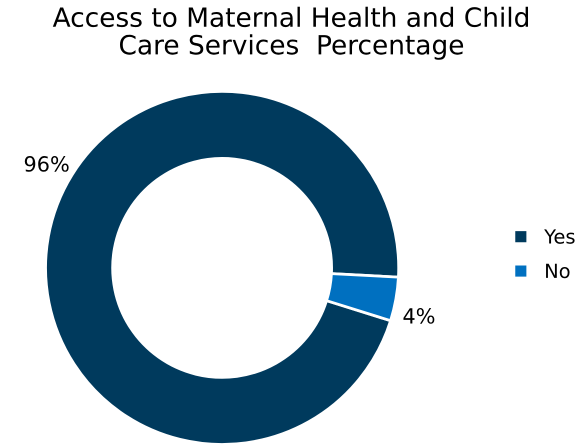  Describe the element at coordinates (46, 164) in the screenshot. I see `data-label: 96%` at that location.